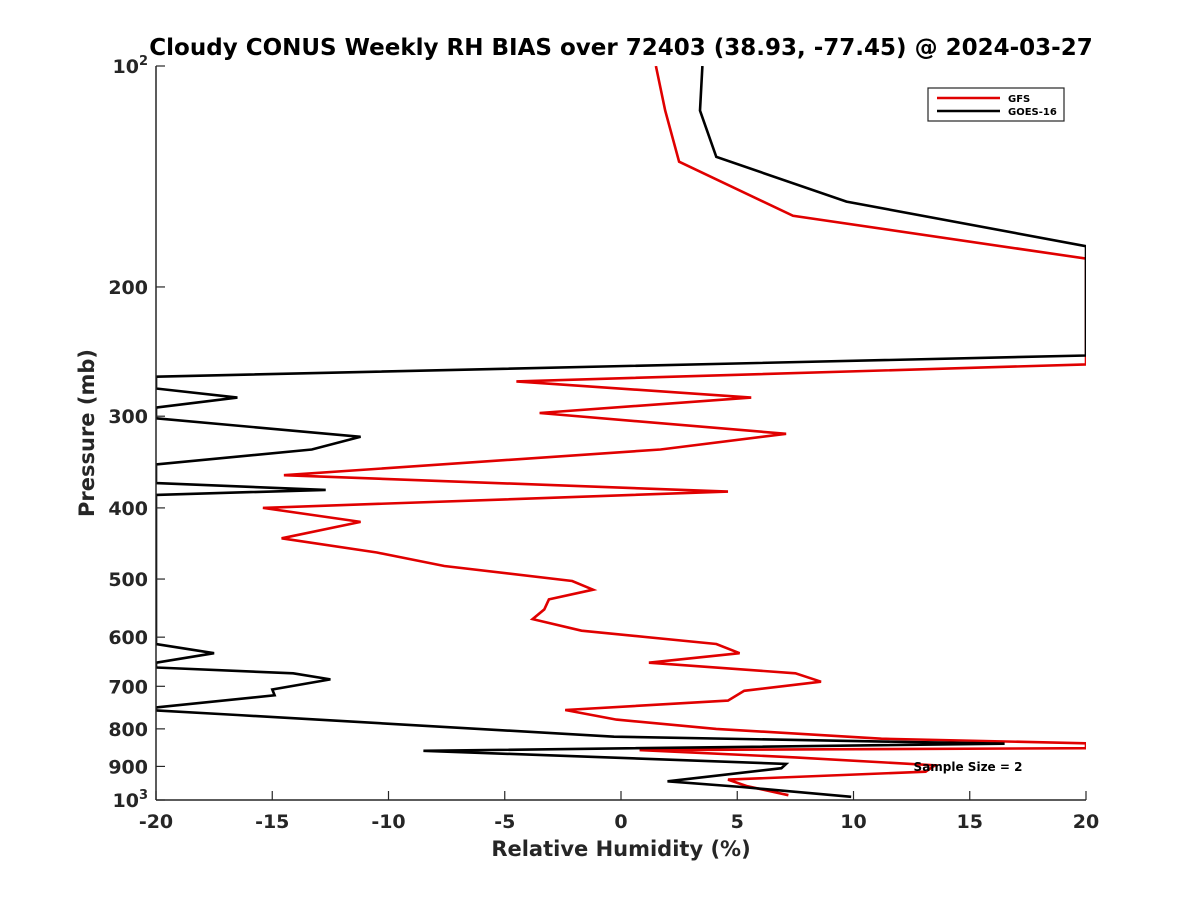  What do you see at coordinates (128, 580) in the screenshot?
I see `y-tick-label: 500` at bounding box center [128, 580].